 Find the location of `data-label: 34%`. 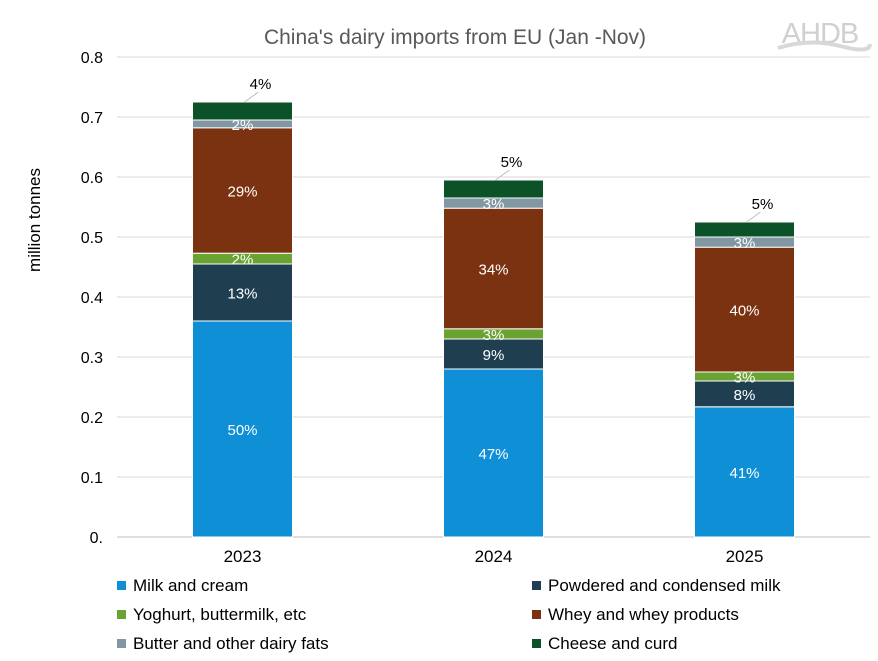

data-label: 34% is located at coordinates (493, 270).